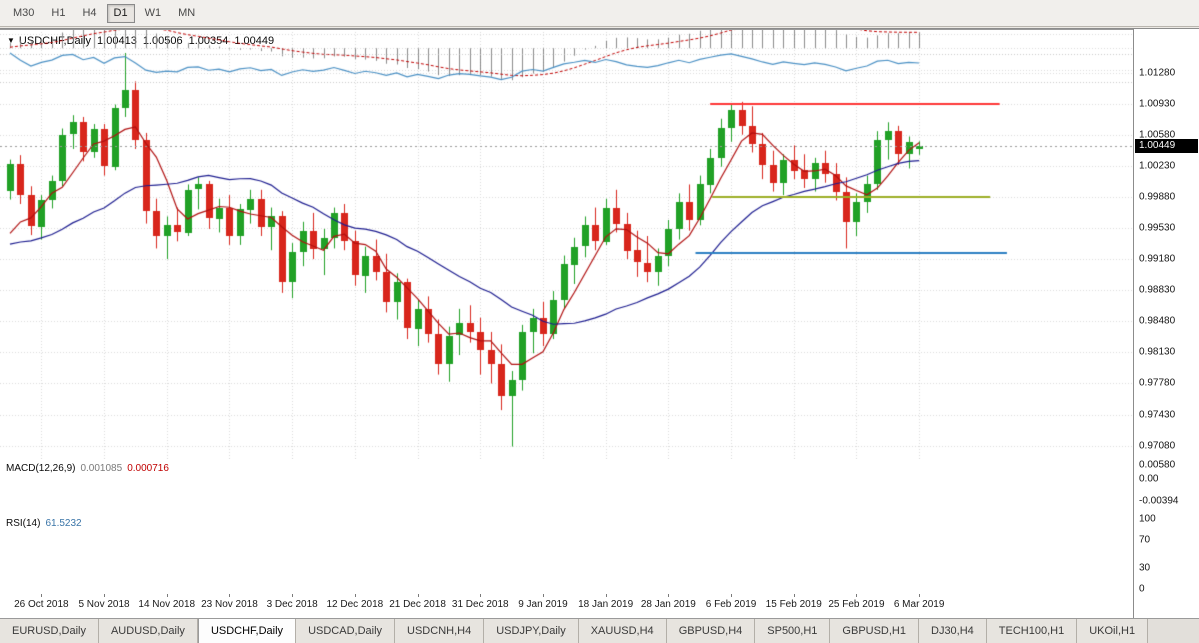 This screenshot has width=1199, height=643. I want to click on price-axis-label: 1.00930, so click(1157, 104).